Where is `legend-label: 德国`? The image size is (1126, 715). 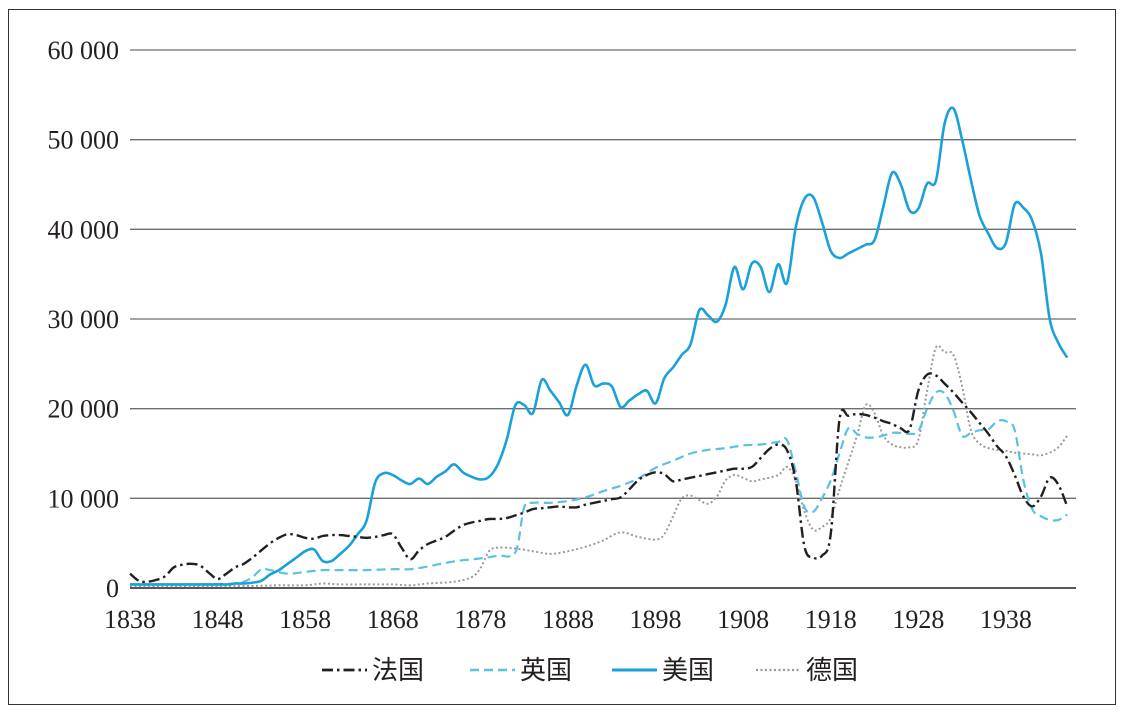
legend-label: 德国 is located at coordinates (832, 671).